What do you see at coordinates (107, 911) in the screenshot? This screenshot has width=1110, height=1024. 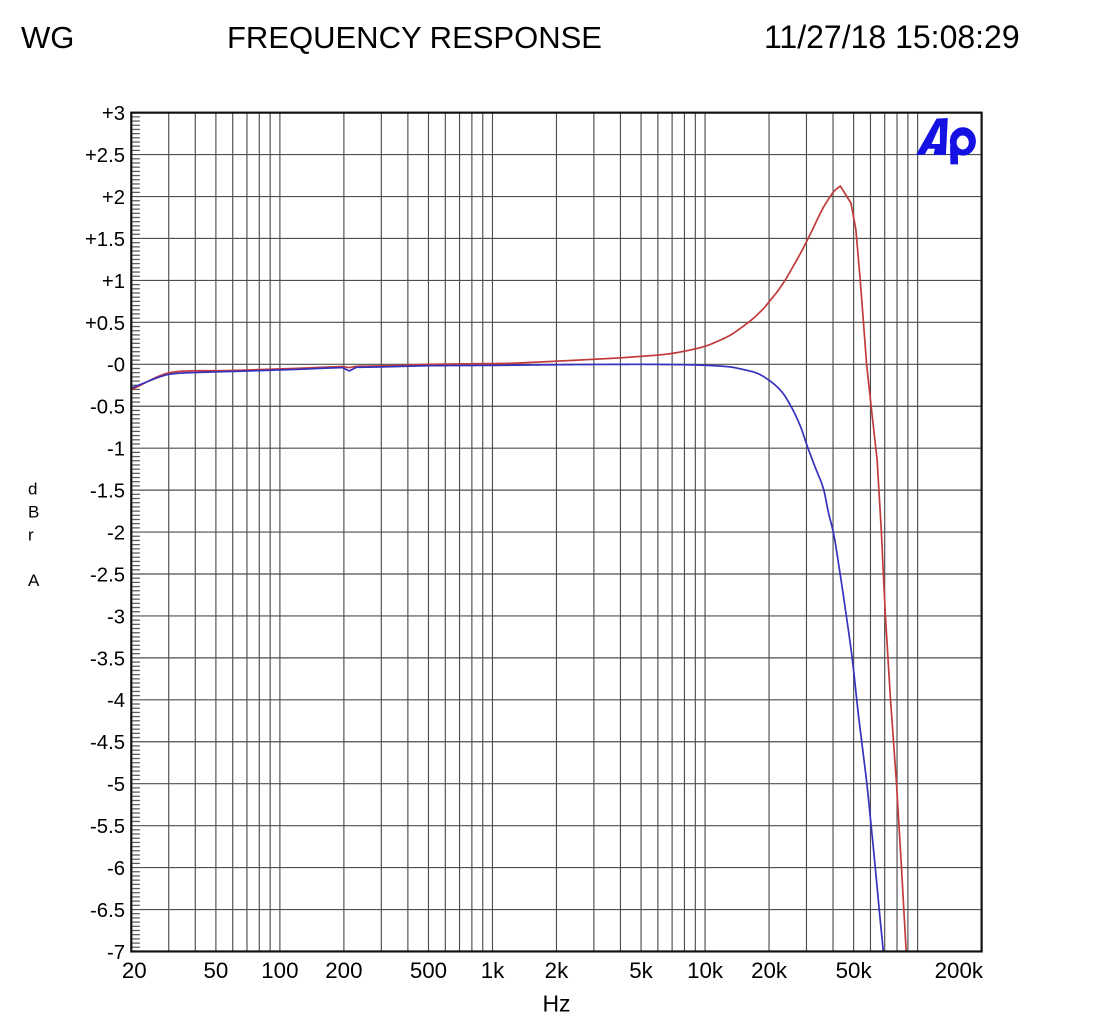 I see `svg-text: -6.5` at bounding box center [107, 911].